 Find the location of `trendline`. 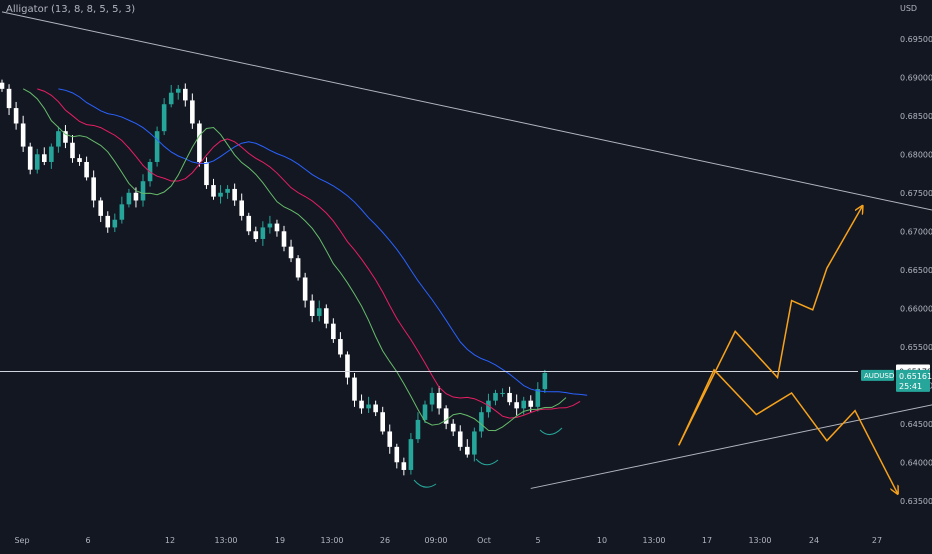

trendline is located at coordinates (731, 446).